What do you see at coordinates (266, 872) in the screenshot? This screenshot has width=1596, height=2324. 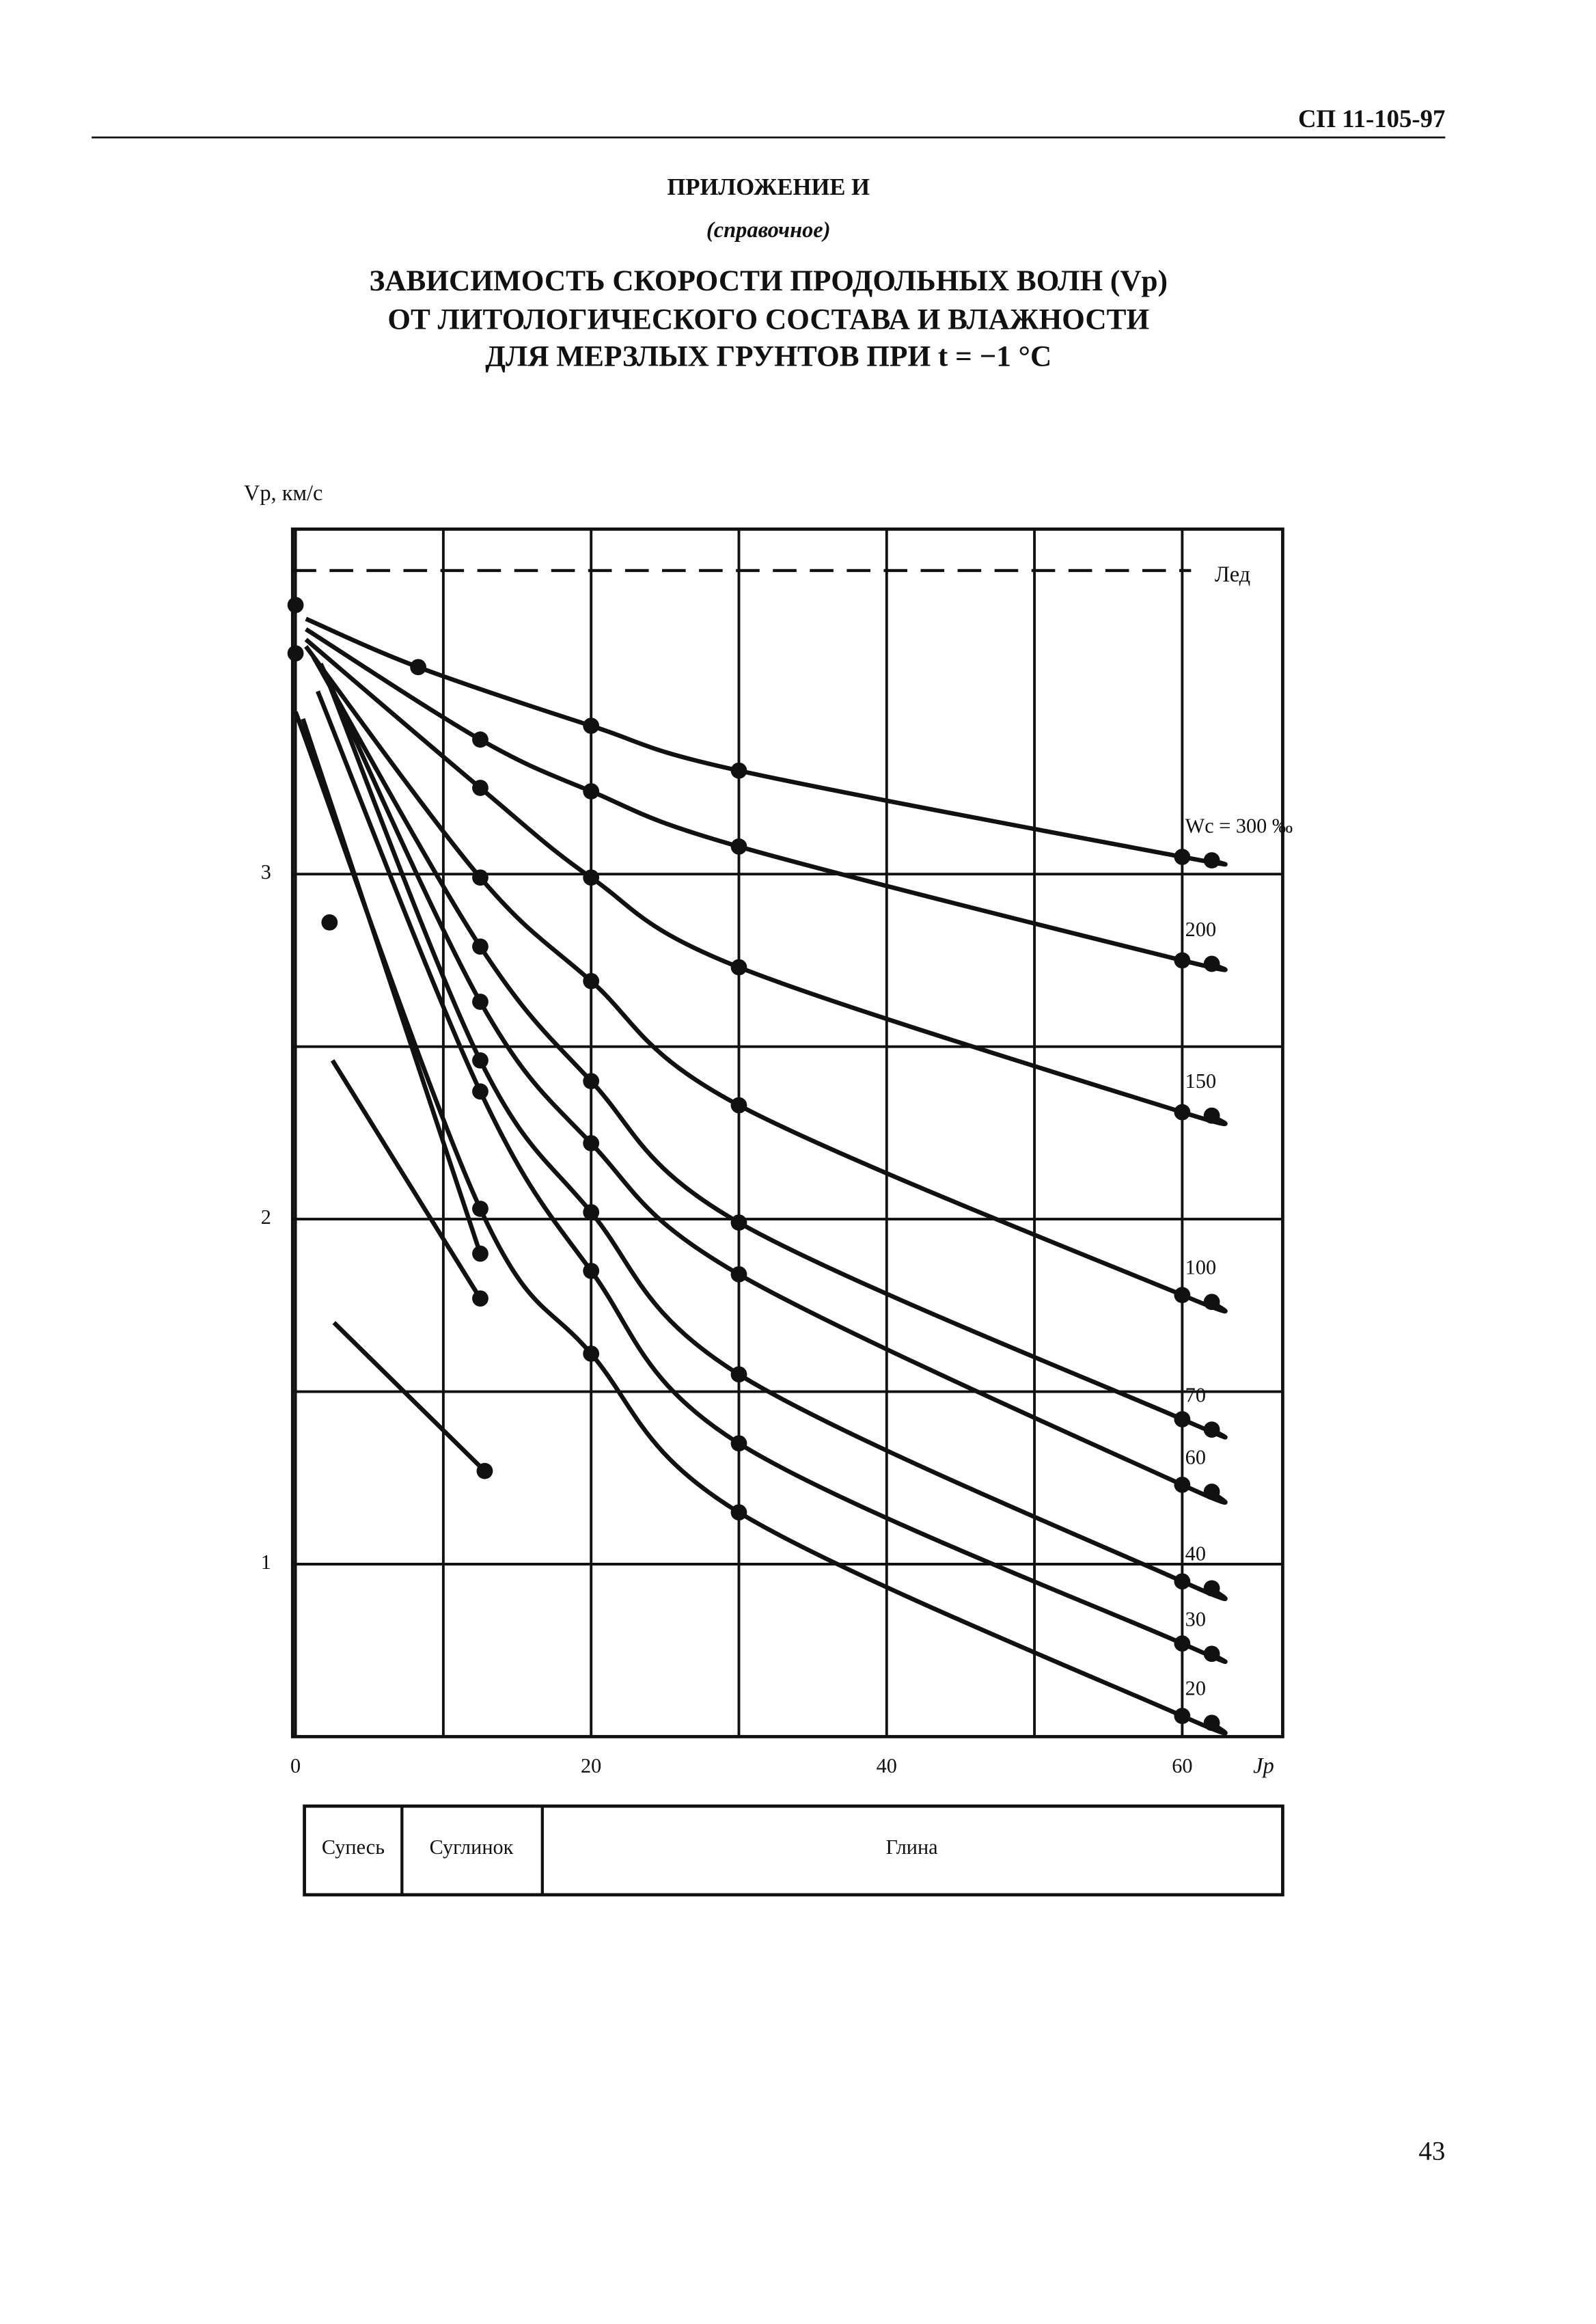 I see `y-tick-label: 3` at bounding box center [266, 872].